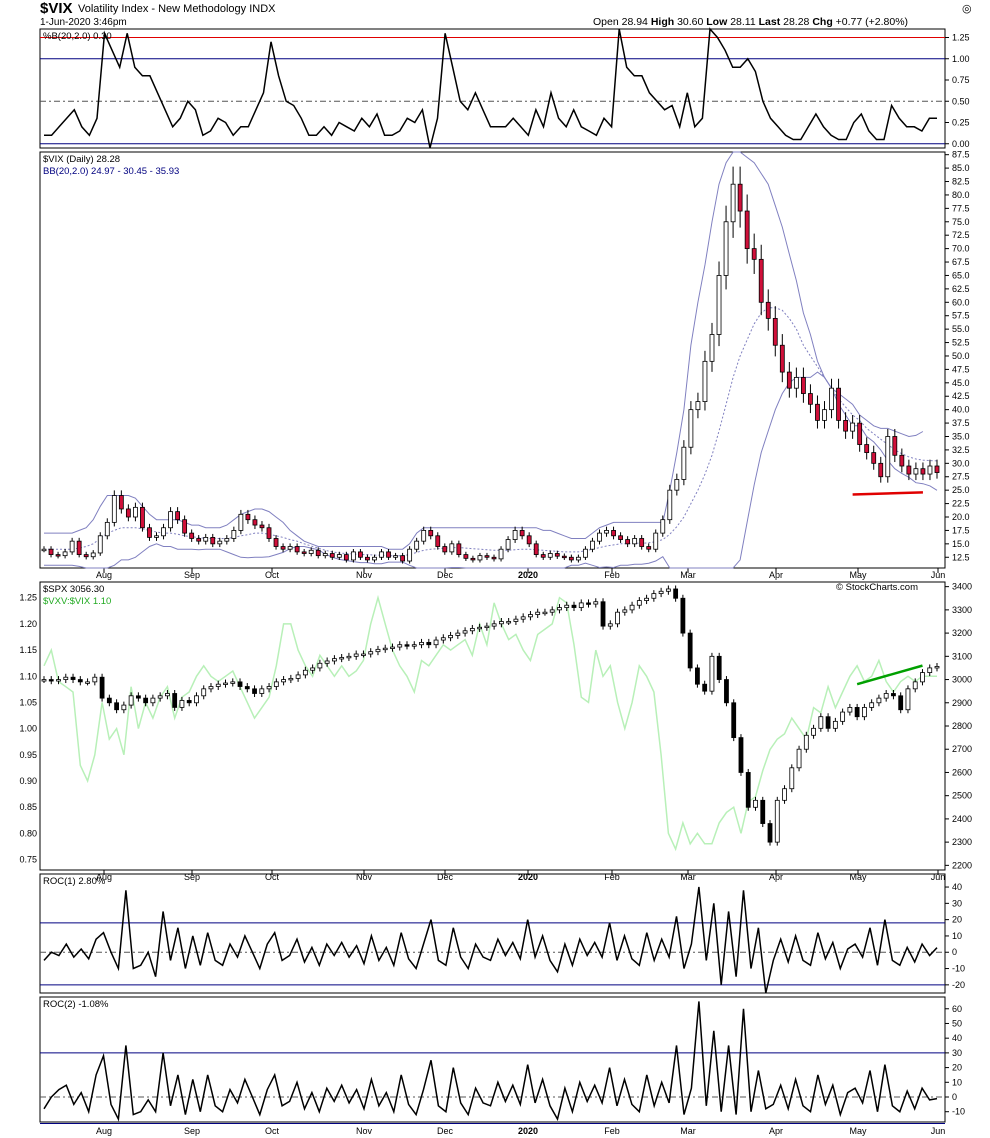 Image resolution: width=990 pixels, height=1138 pixels. I want to click on ratio-axis-tick-label: 0.80, so click(28, 833).